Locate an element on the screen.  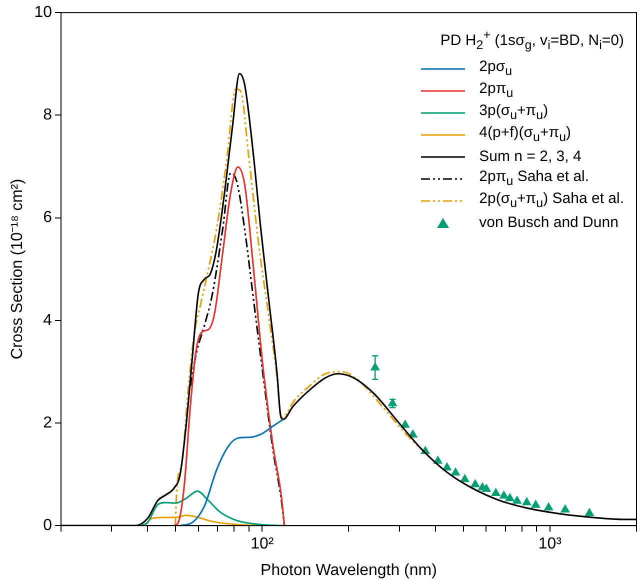
y-axis-title: Cross Section (10⁻¹⁸ cm²) is located at coordinates (17, 269).